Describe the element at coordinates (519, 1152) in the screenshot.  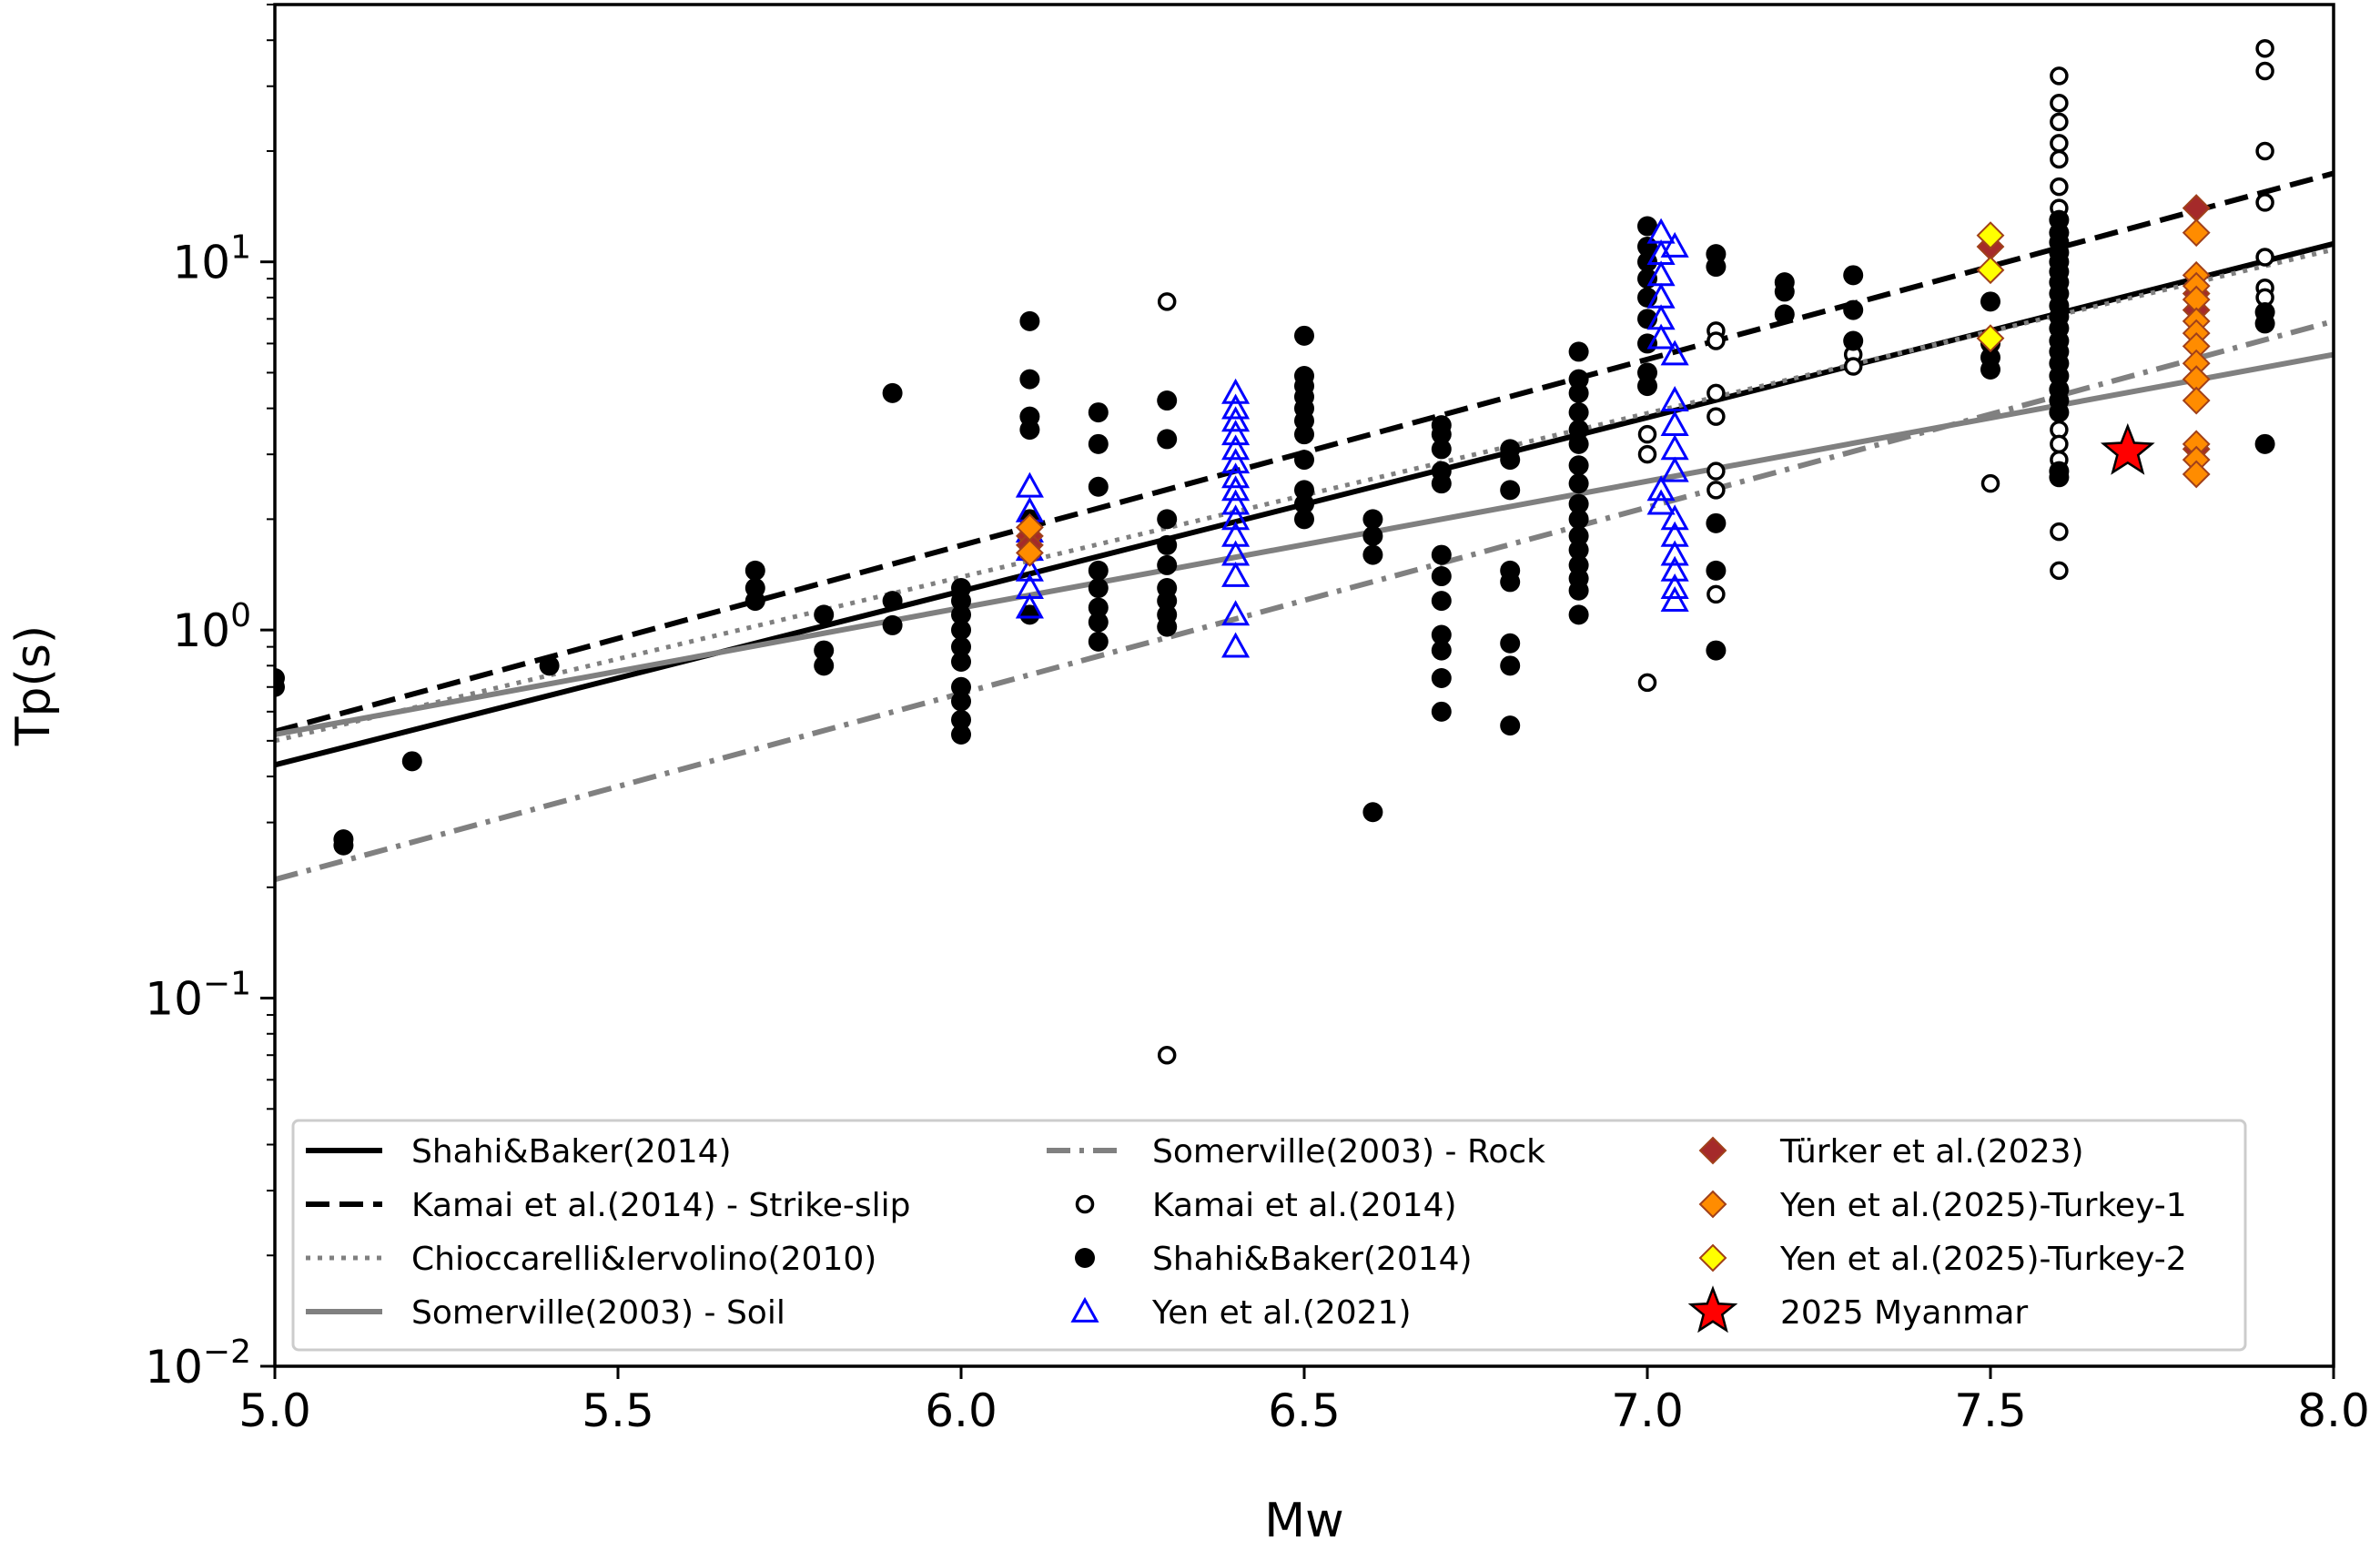
I see `legend-item-0: Shahi&Baker(2014)` at that location.